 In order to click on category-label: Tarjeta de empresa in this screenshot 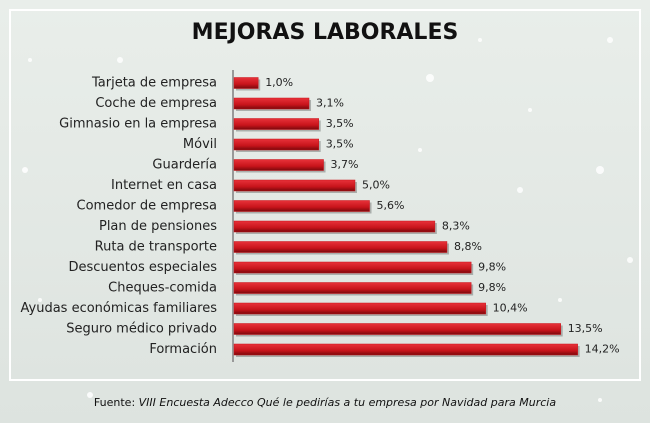, I will do `click(154, 83)`.